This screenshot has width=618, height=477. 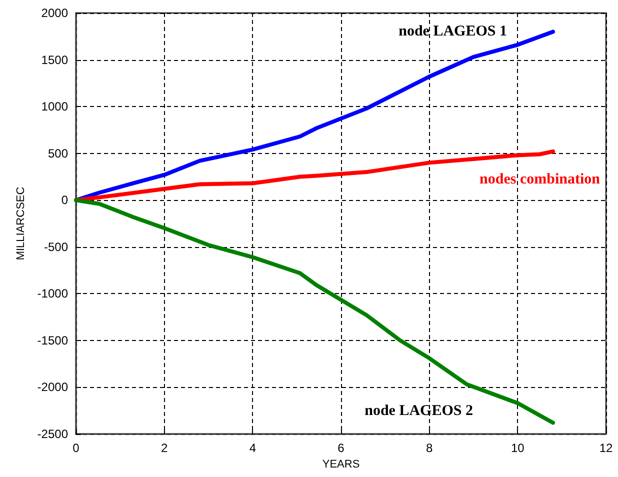 I want to click on y-tick-label: 2000, so click(x=54, y=13).